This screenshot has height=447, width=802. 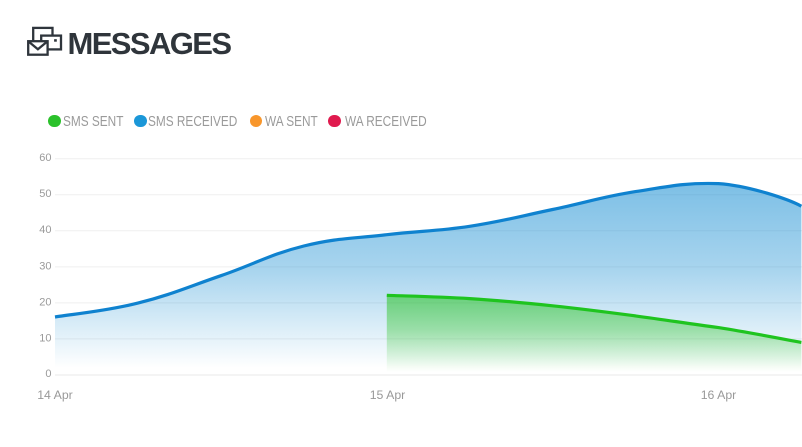 What do you see at coordinates (45, 194) in the screenshot?
I see `svg-text: 50` at bounding box center [45, 194].